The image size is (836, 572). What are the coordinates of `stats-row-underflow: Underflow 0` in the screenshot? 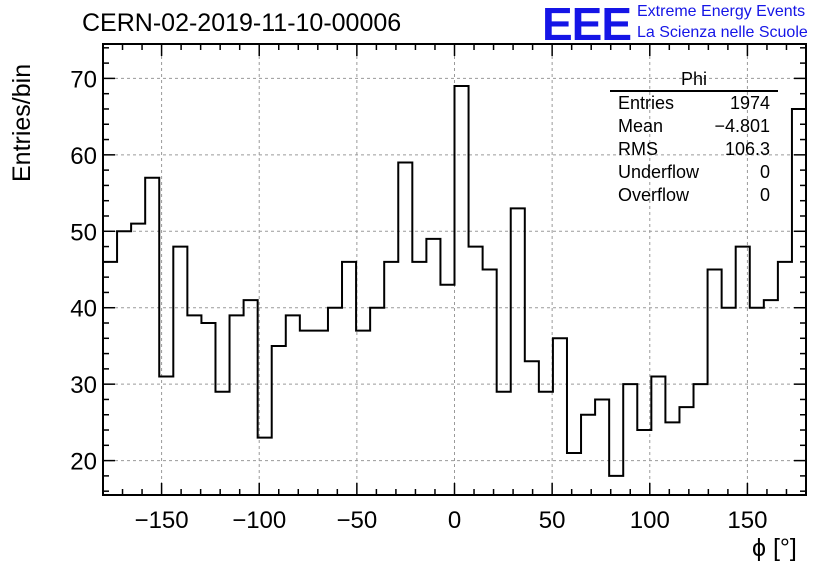 It's located at (694, 172).